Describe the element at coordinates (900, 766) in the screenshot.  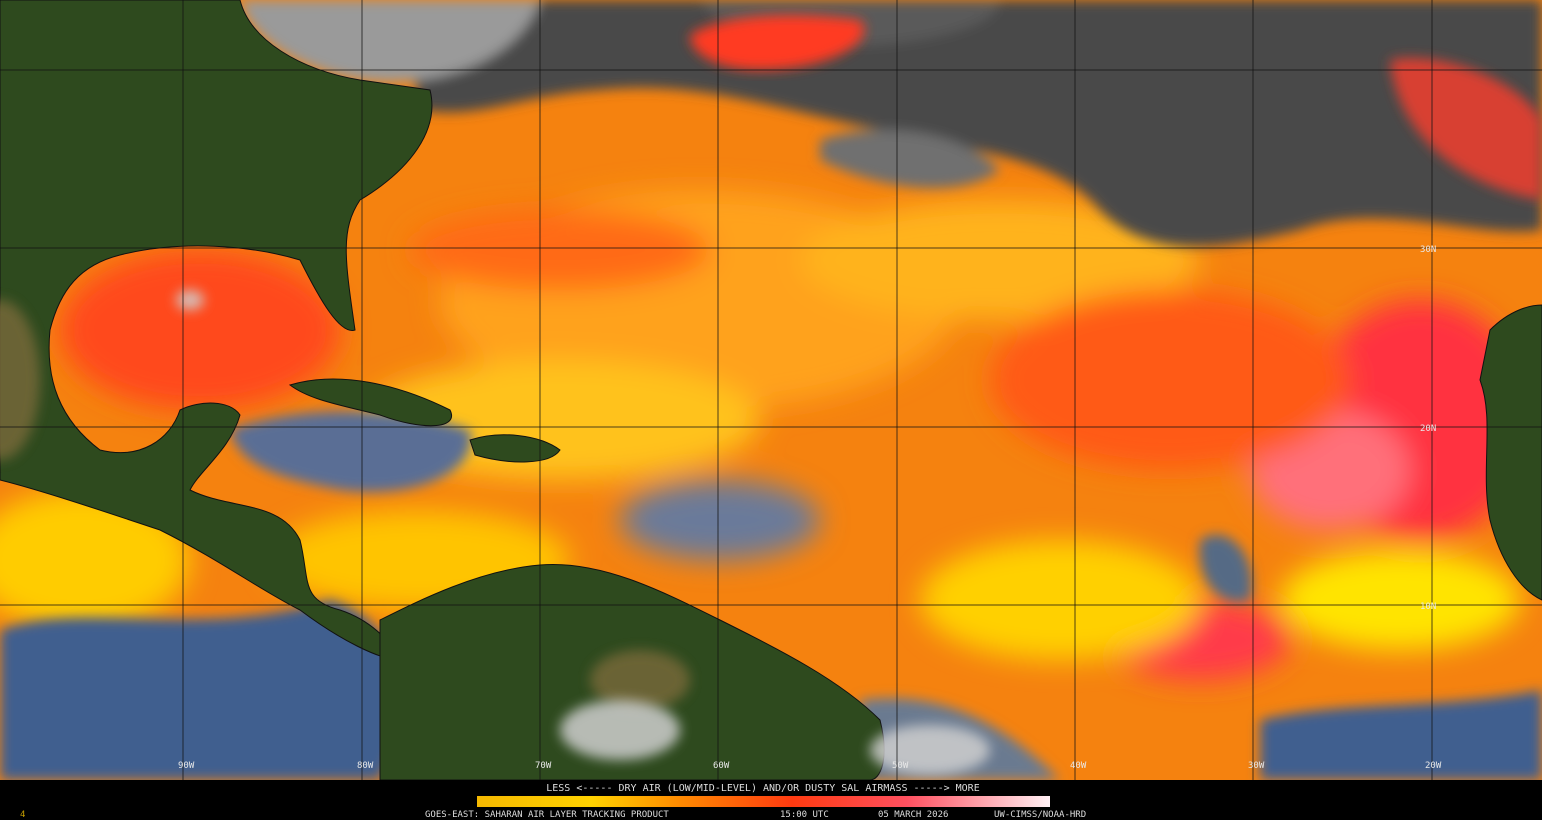
I see `longitude-label: 50W` at that location.